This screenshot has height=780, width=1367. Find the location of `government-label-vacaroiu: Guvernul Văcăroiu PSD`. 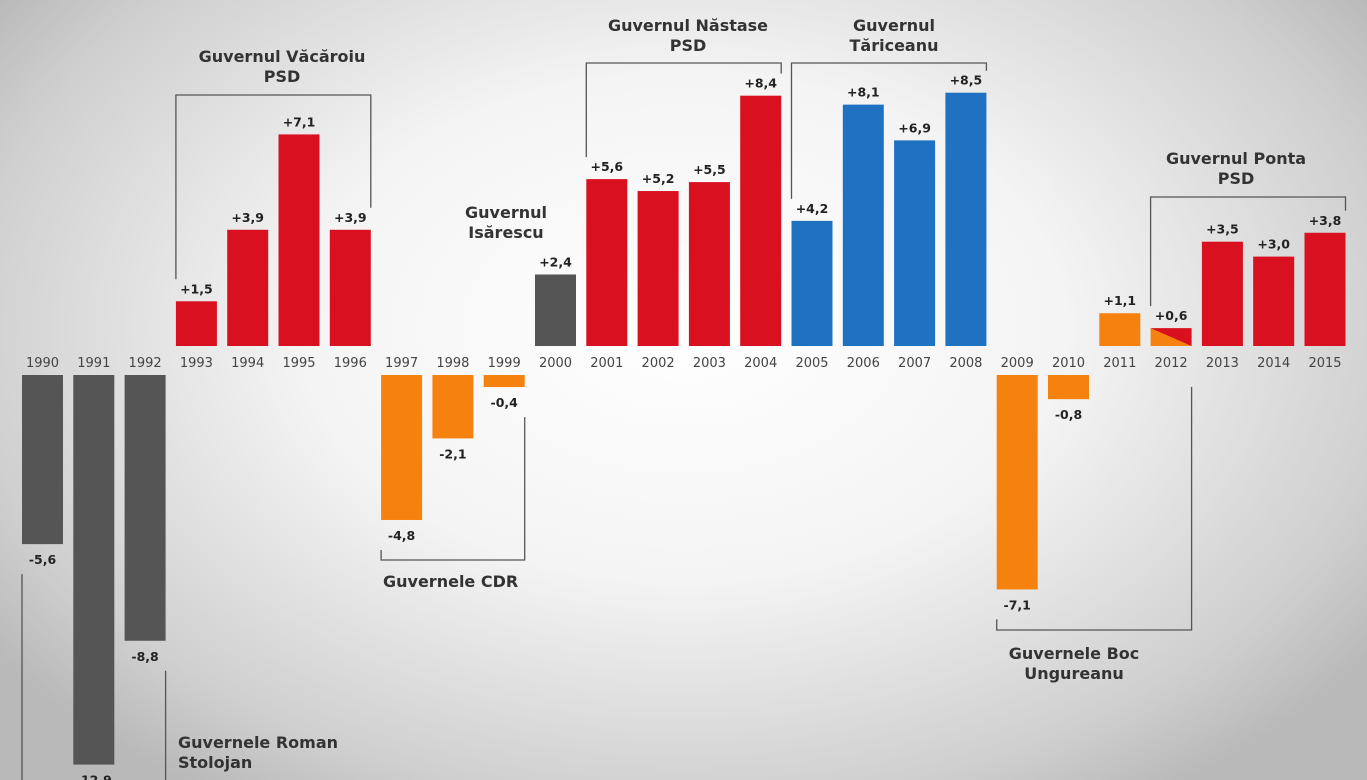

government-label-vacaroiu: Guvernul Văcăroiu PSD is located at coordinates (282, 66).